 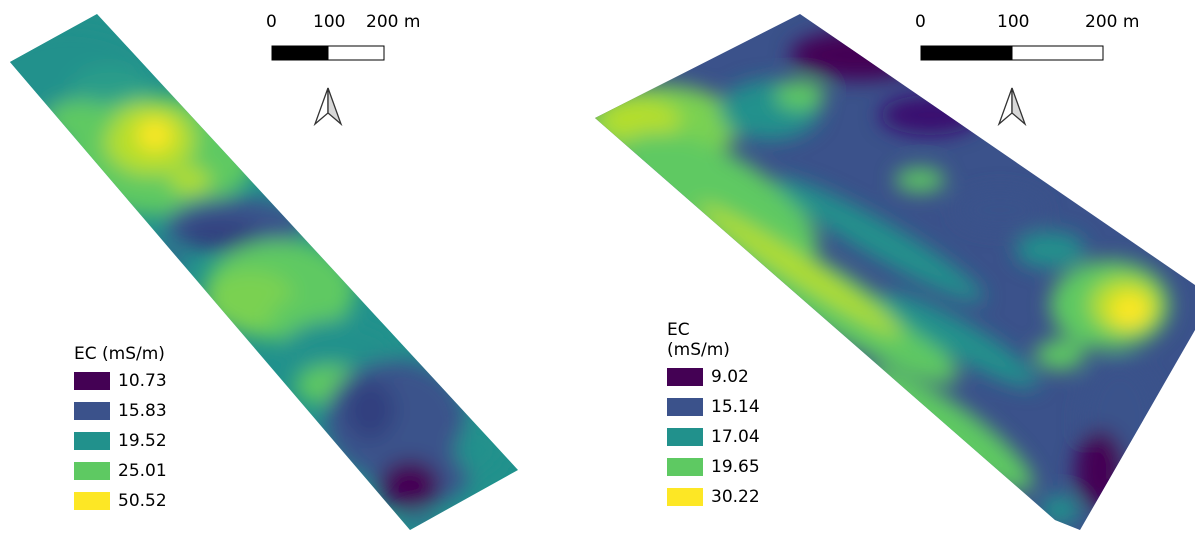 What do you see at coordinates (329, 22) in the screenshot?
I see `left-scale-label-100: 100` at bounding box center [329, 22].